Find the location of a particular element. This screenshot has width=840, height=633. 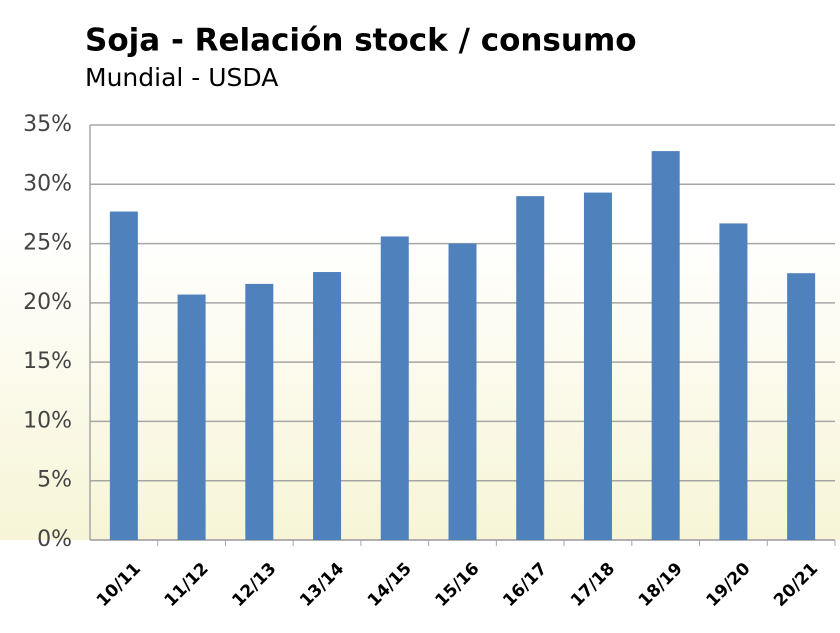

y-tick-label: 25% is located at coordinates (47, 243).